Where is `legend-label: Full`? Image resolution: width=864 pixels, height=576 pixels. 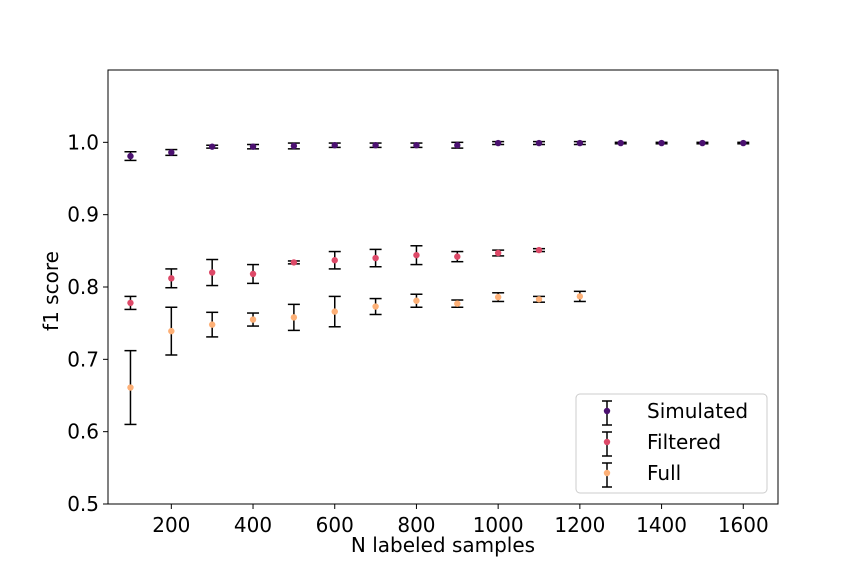 legend-label: Full is located at coordinates (664, 473).